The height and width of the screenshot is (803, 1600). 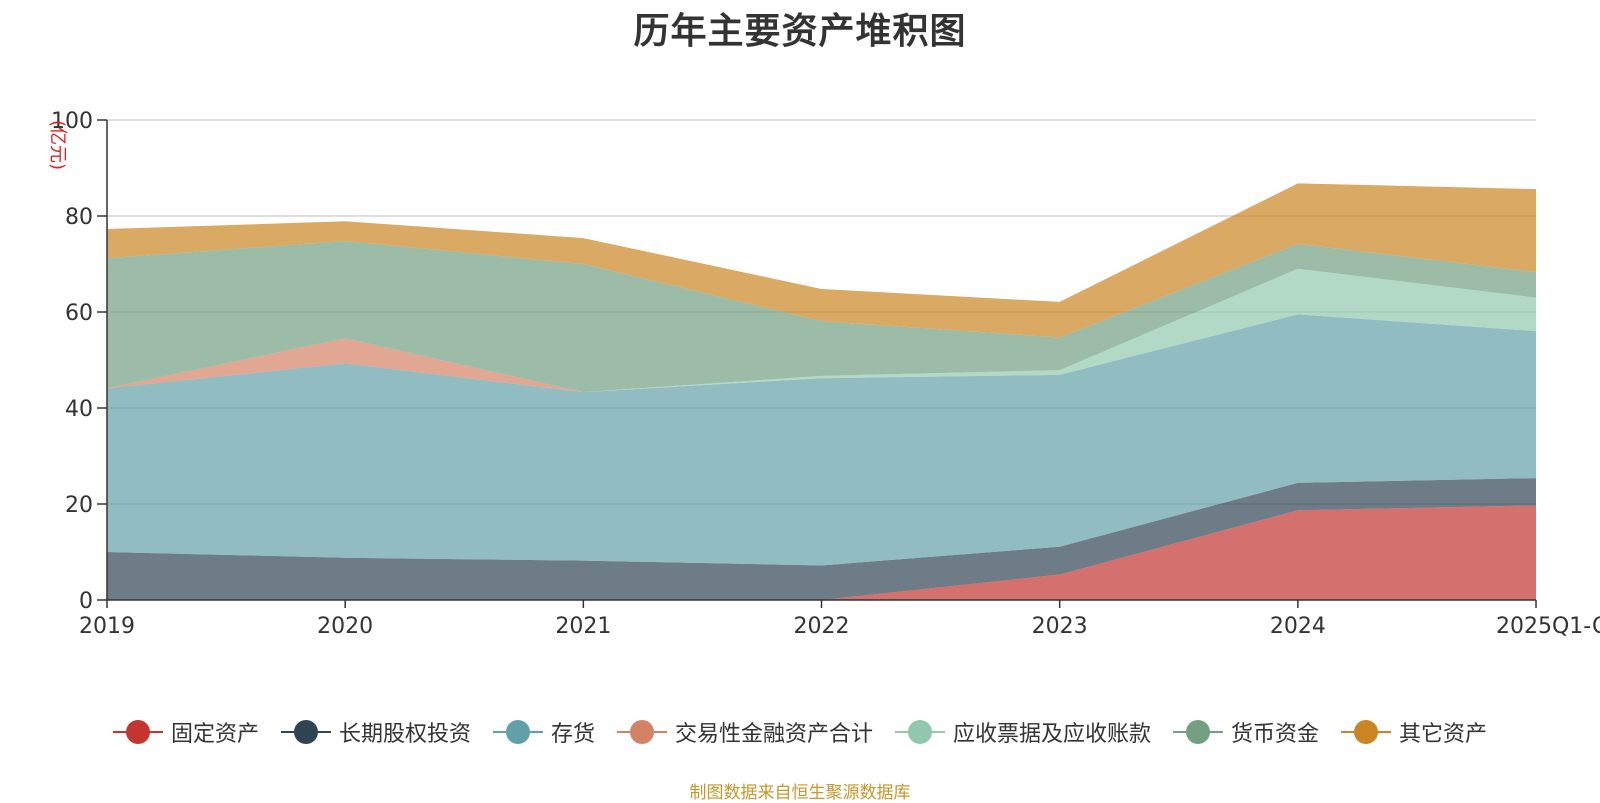 I want to click on x-tick-label: 2025Q1-Q3, so click(x=1548, y=626).